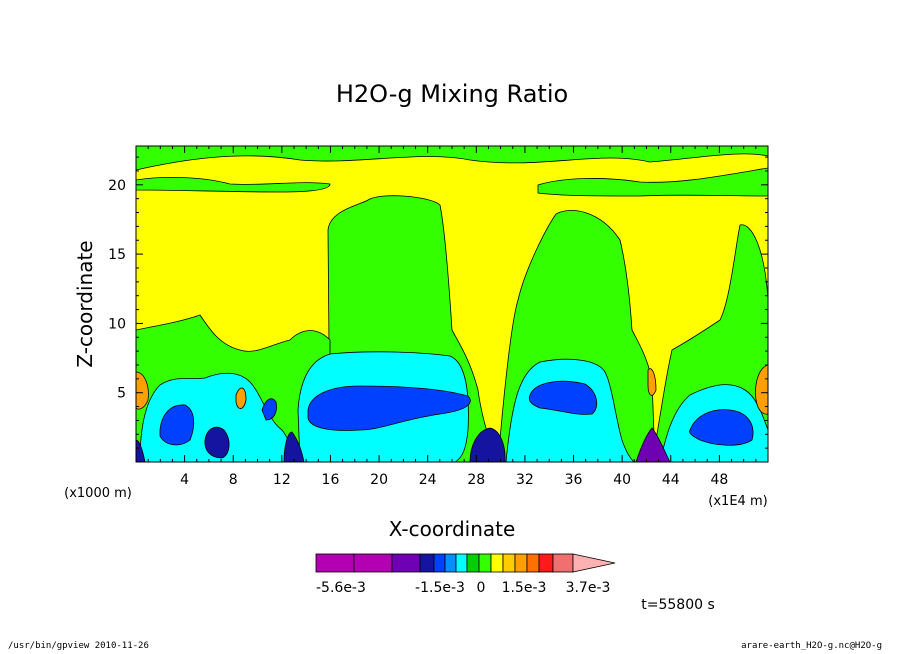 This screenshot has width=904, height=654. Describe the element at coordinates (452, 94) in the screenshot. I see `chart-title: H2O-g Mixing Ratio` at that location.